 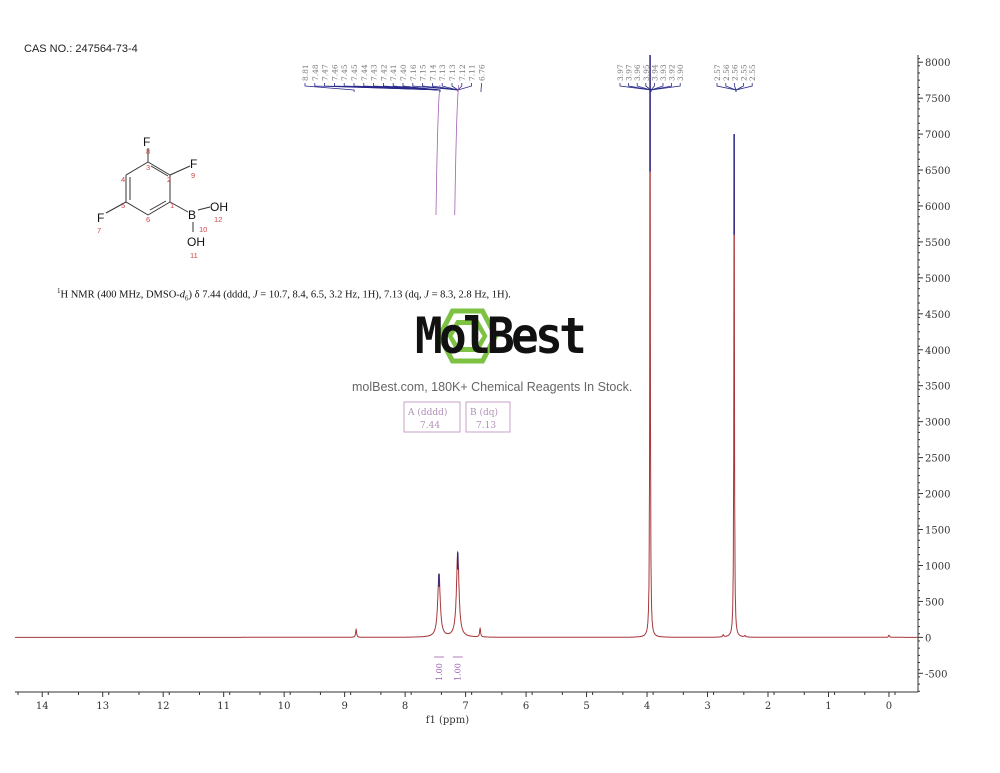 What do you see at coordinates (169, 179) in the screenshot?
I see `atom-number-2: 2` at bounding box center [169, 179].